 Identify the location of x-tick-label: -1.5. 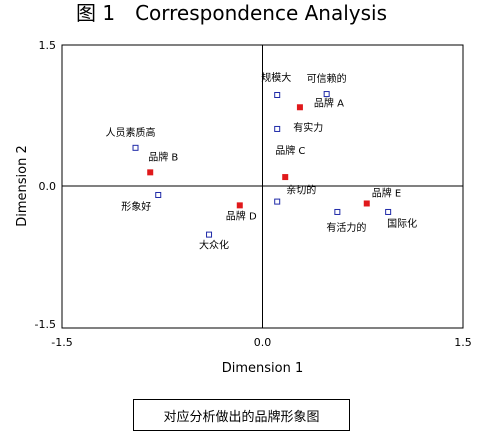
(61, 342).